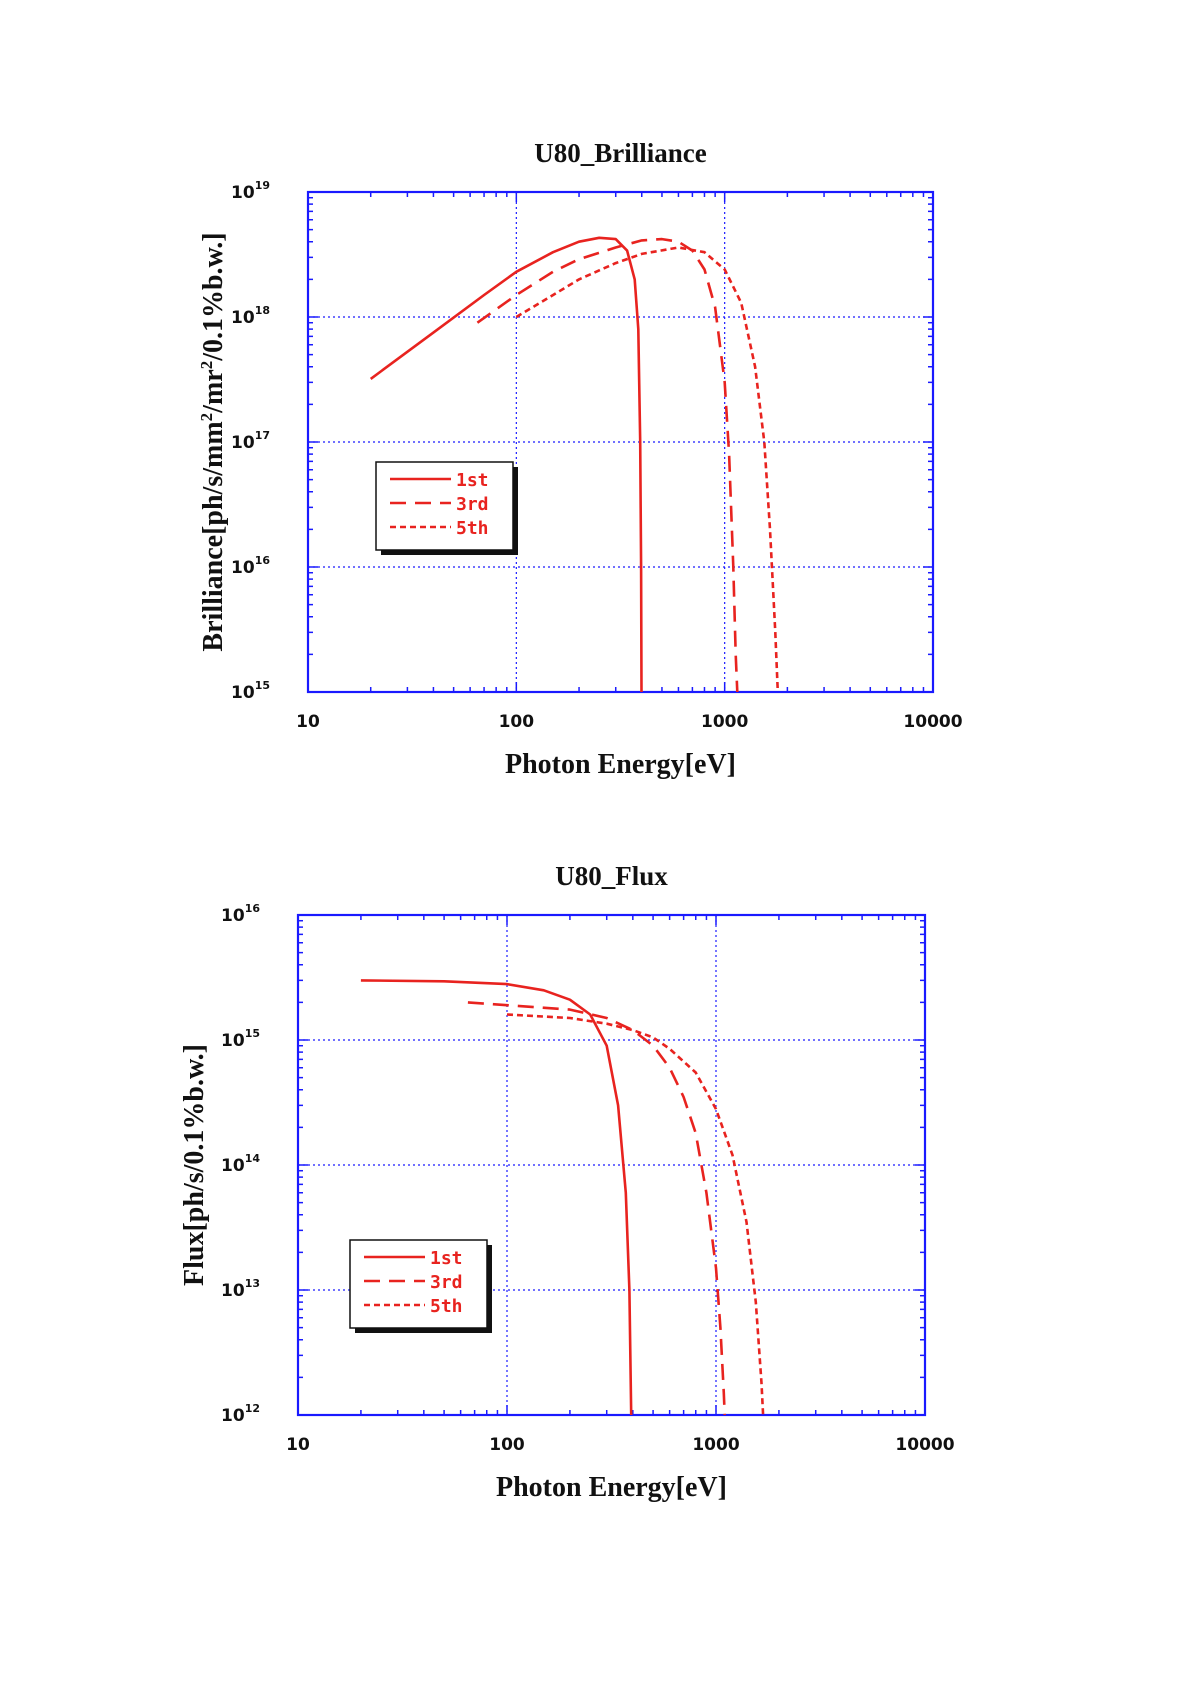 This screenshot has width=1190, height=1683. What do you see at coordinates (240, 1414) in the screenshot?
I see `y-tick-label: 1012` at bounding box center [240, 1414].